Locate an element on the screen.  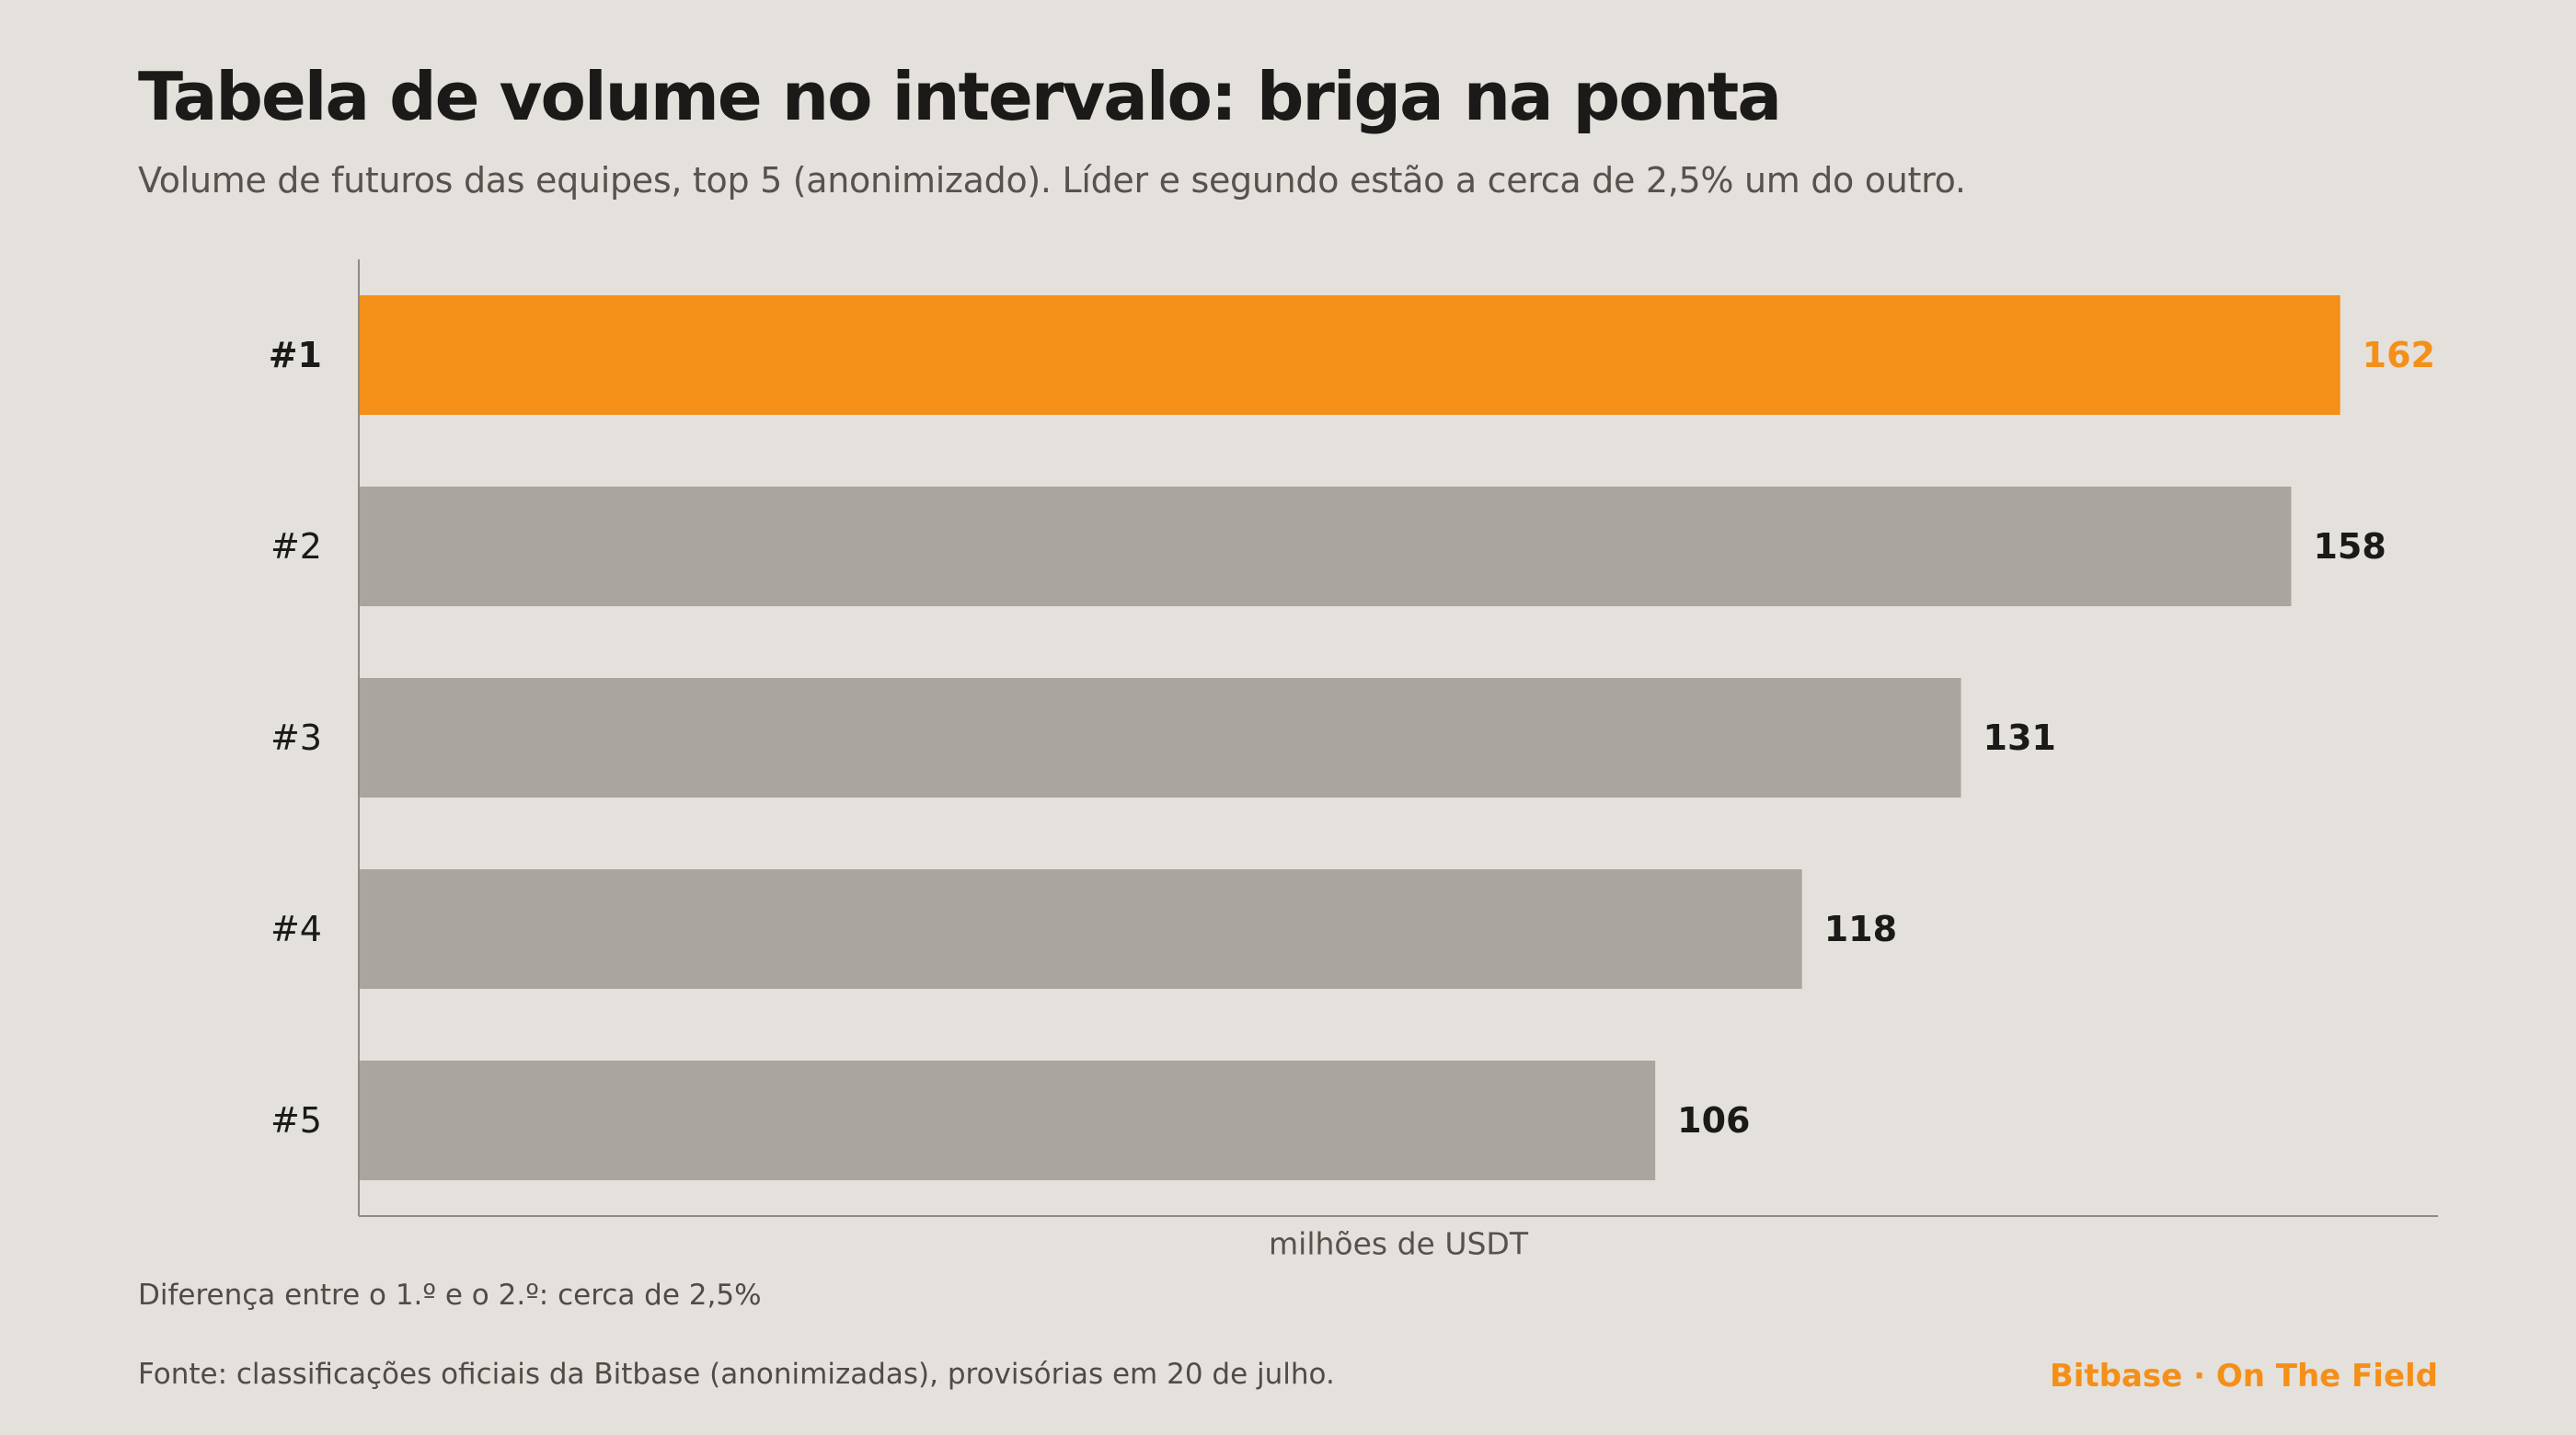
data-label-2: 158 is located at coordinates (2349, 546).